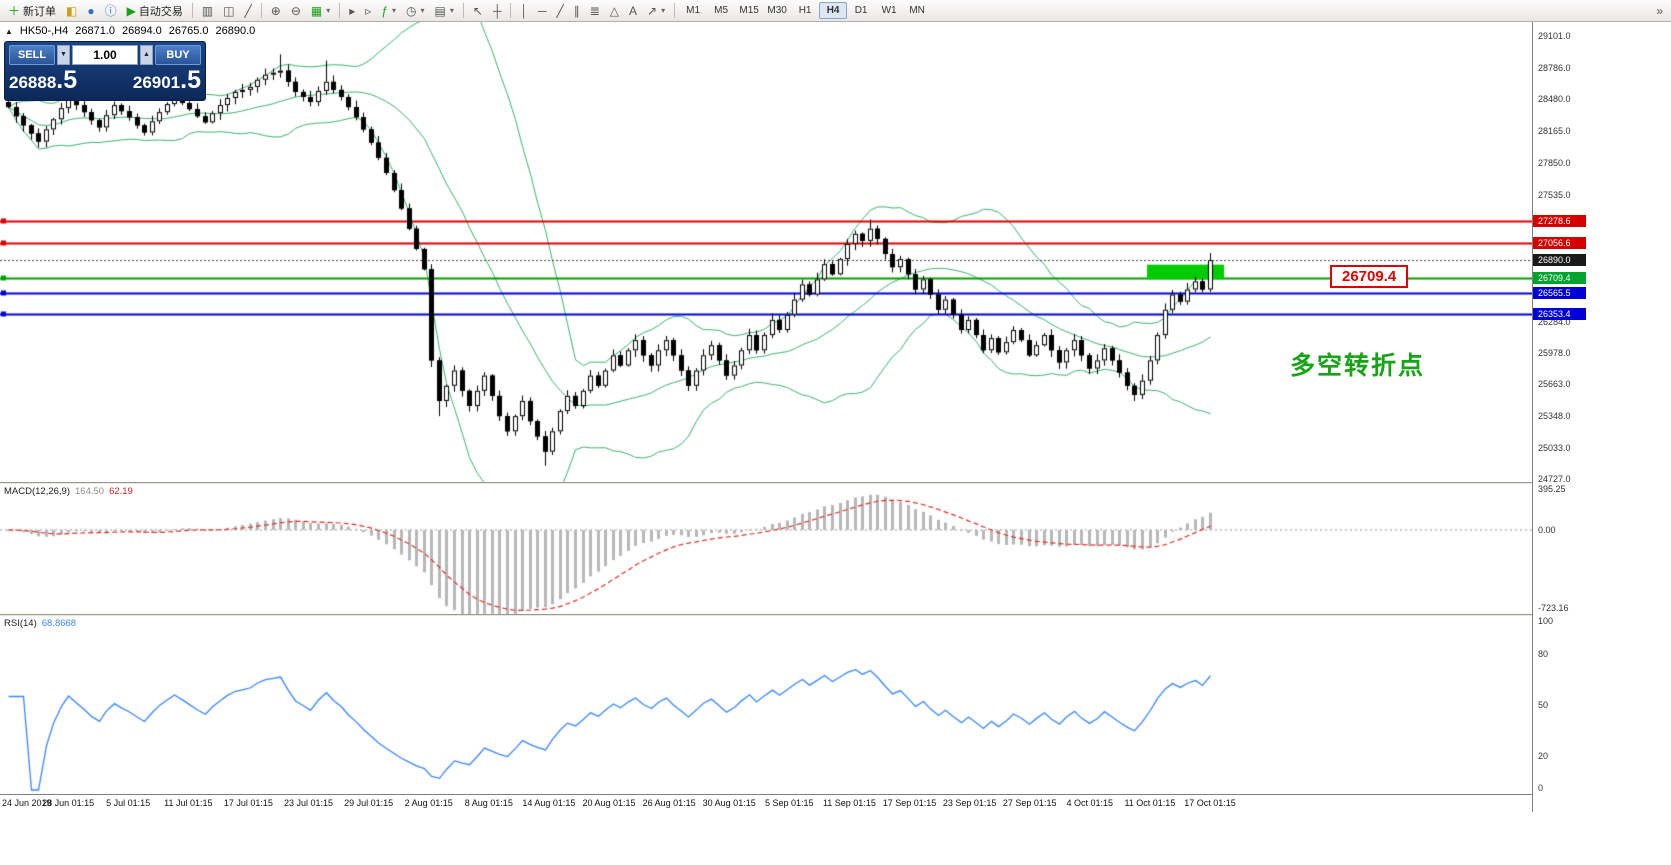 The width and height of the screenshot is (1671, 865). I want to click on price-callout-label: 26709.4, so click(1369, 276).